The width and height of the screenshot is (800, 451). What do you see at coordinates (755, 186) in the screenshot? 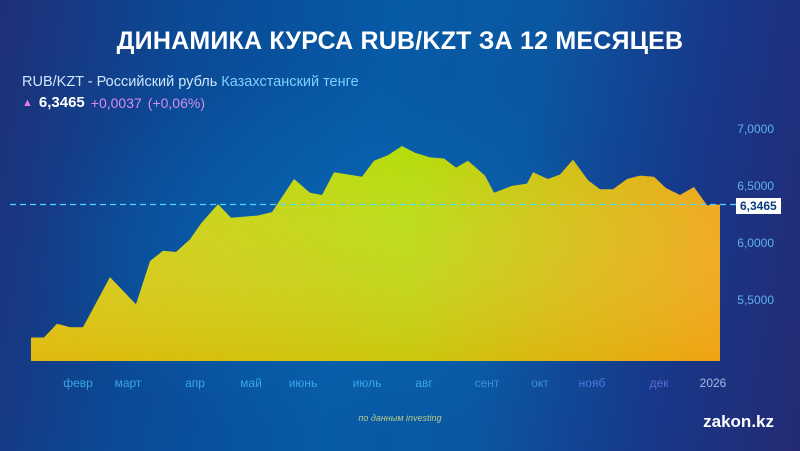
I see `y-tick-label: 6,5000` at bounding box center [755, 186].